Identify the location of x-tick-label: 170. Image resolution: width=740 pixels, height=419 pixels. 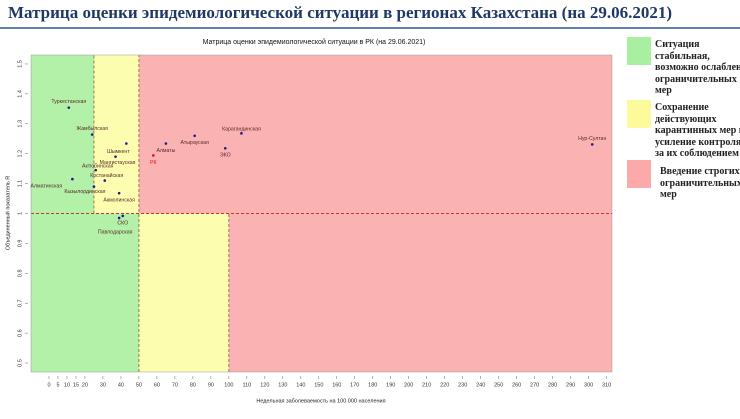
(354, 385).